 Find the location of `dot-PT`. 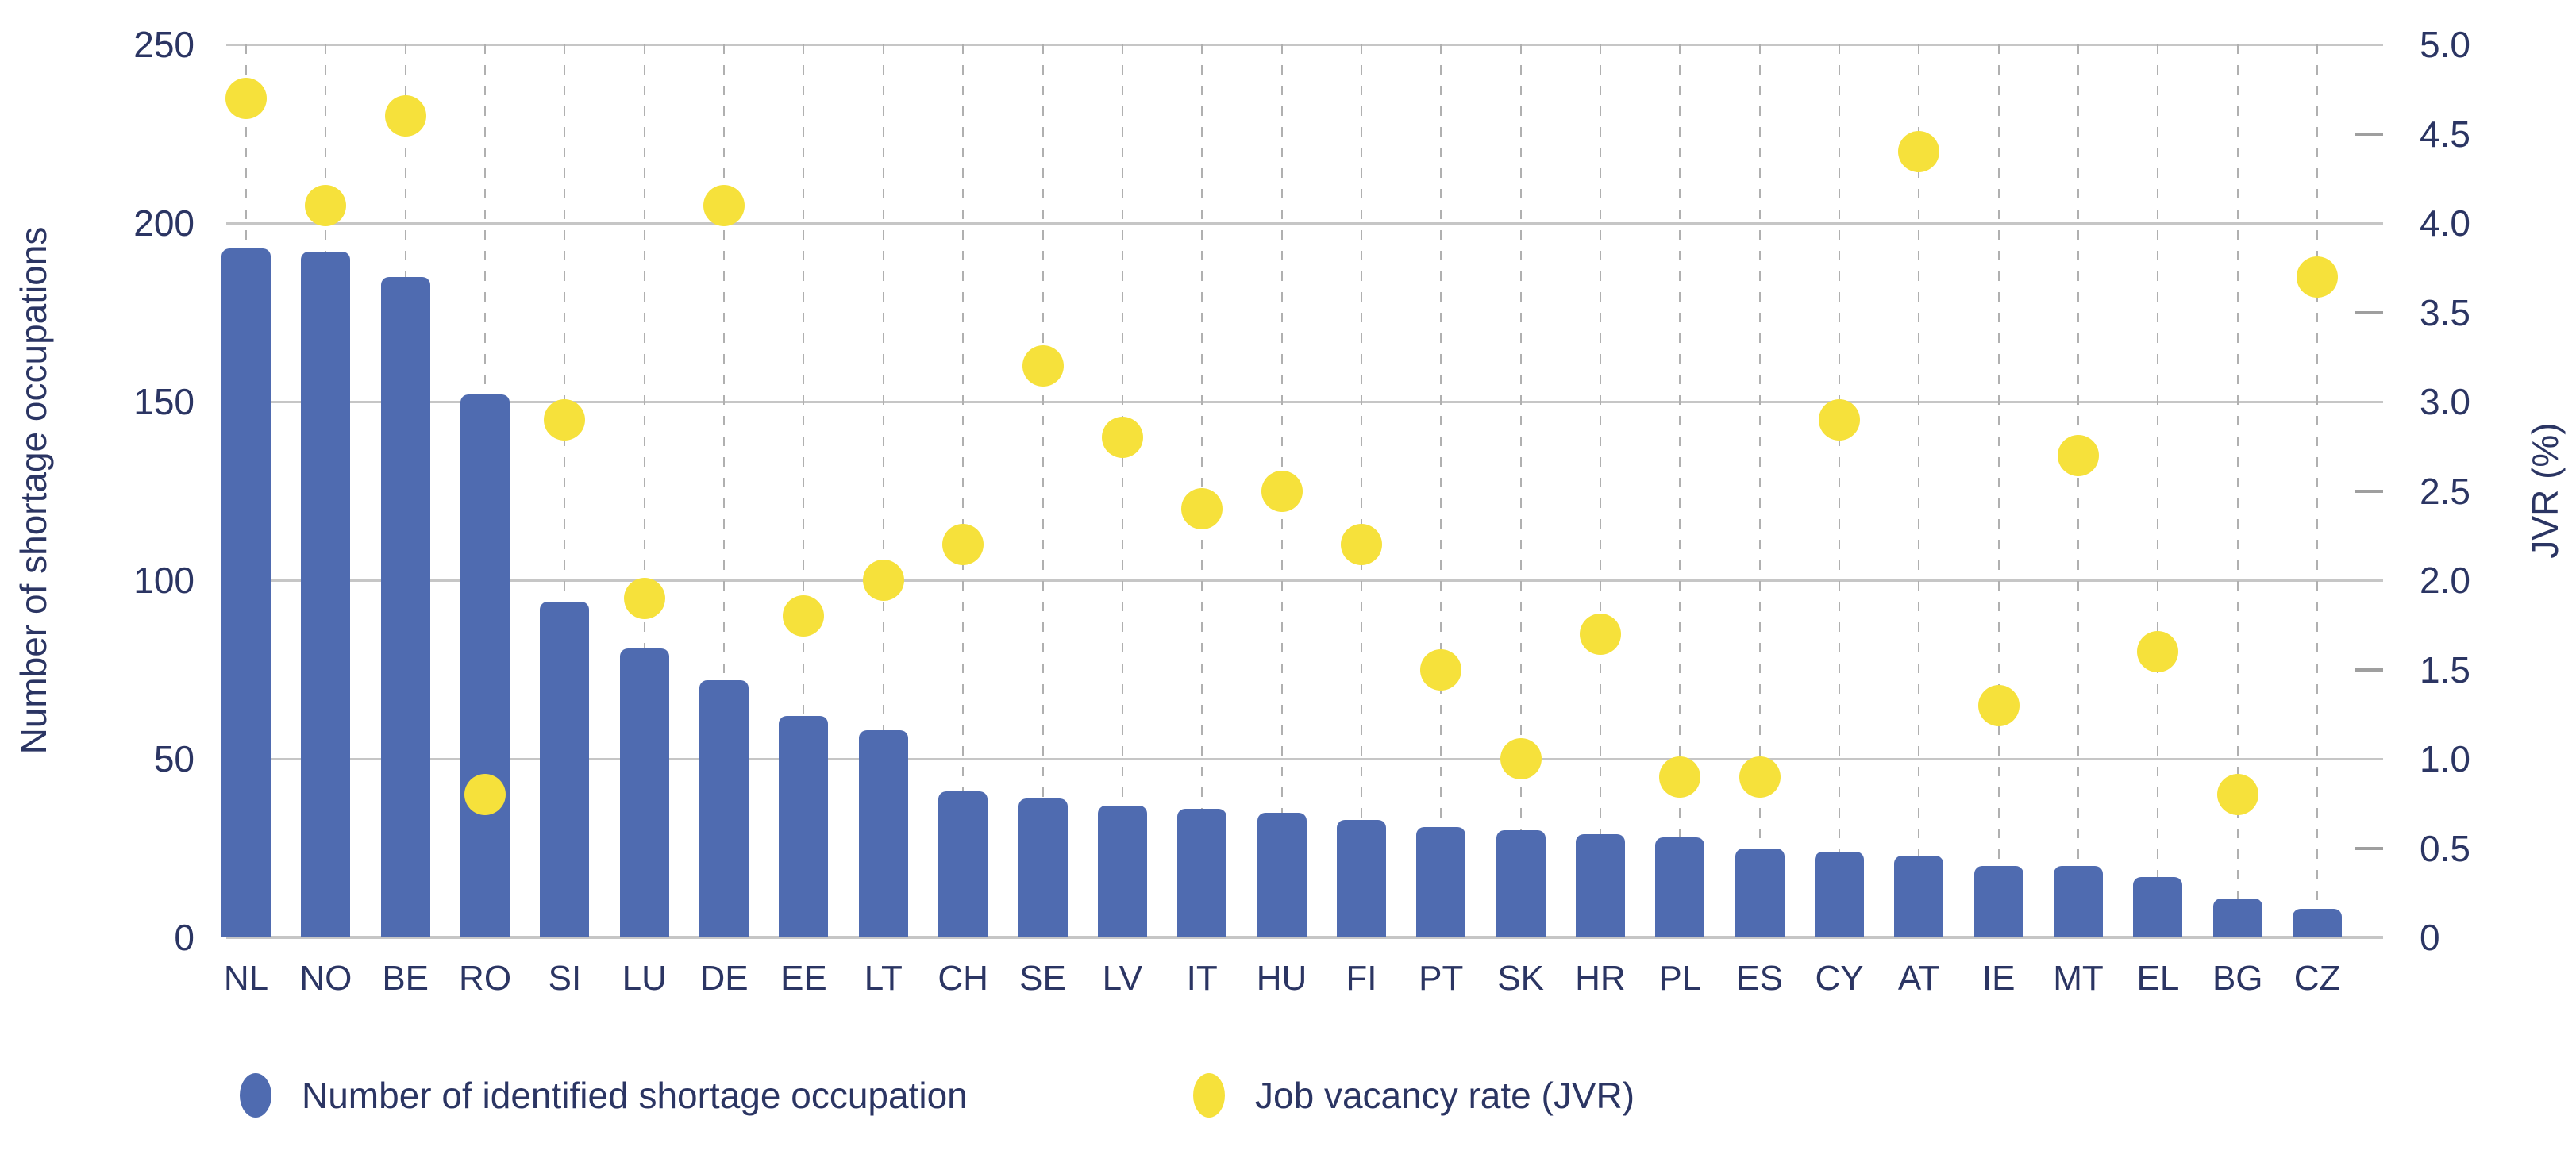

dot-PT is located at coordinates (1441, 669).